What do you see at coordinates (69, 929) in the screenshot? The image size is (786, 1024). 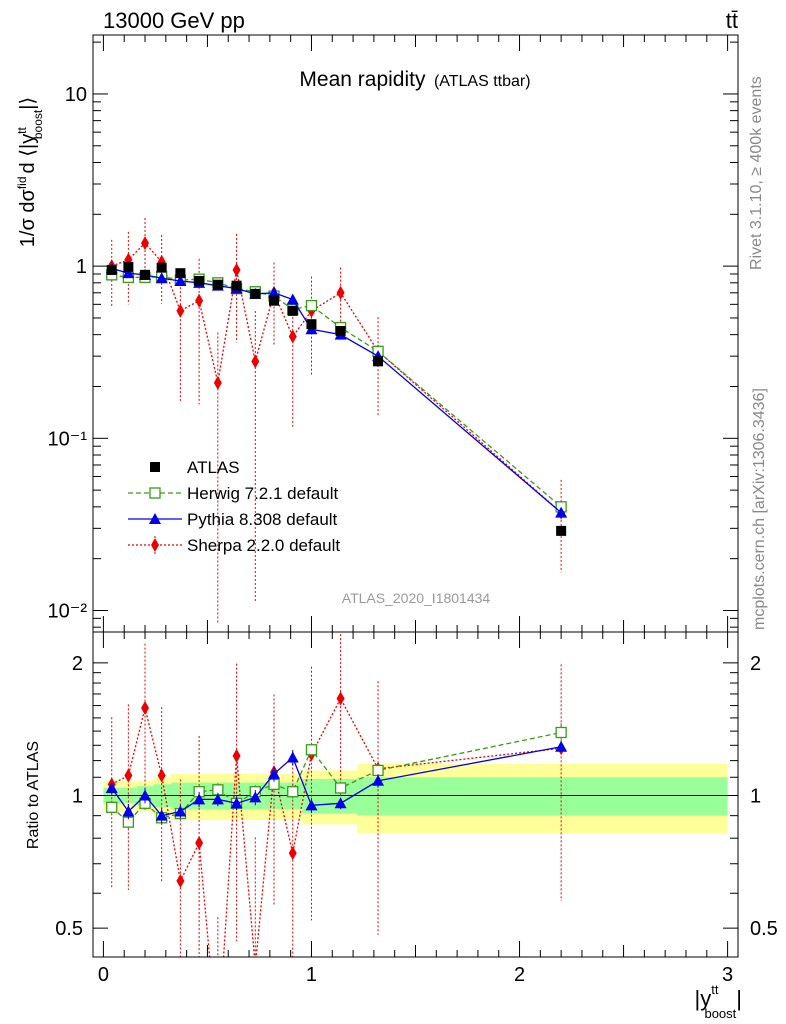 I see `ratio-tick-label: 0.5` at bounding box center [69, 929].